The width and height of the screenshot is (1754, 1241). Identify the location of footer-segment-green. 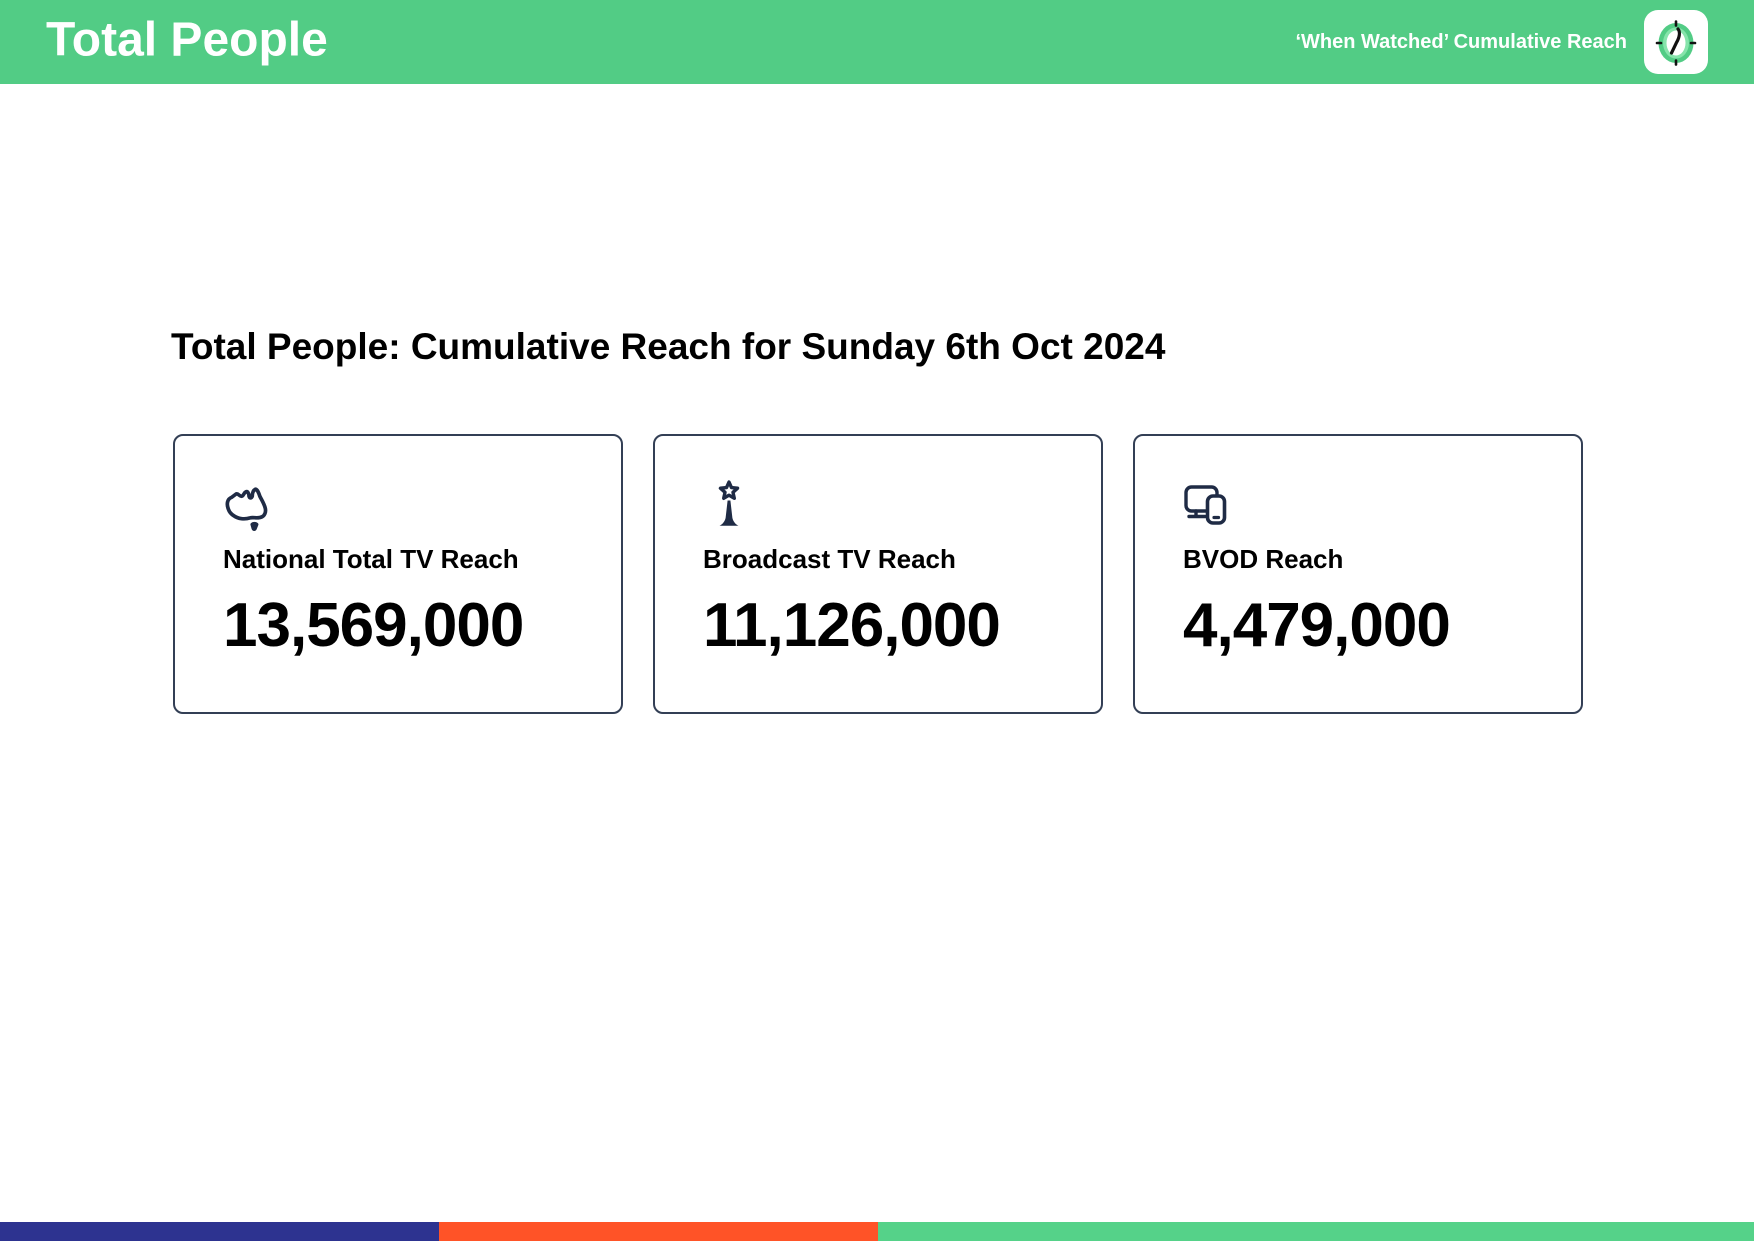
(1315, 1231).